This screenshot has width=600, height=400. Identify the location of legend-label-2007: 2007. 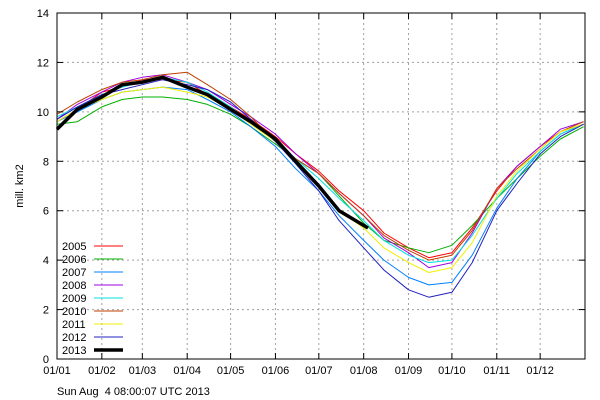
(74, 273).